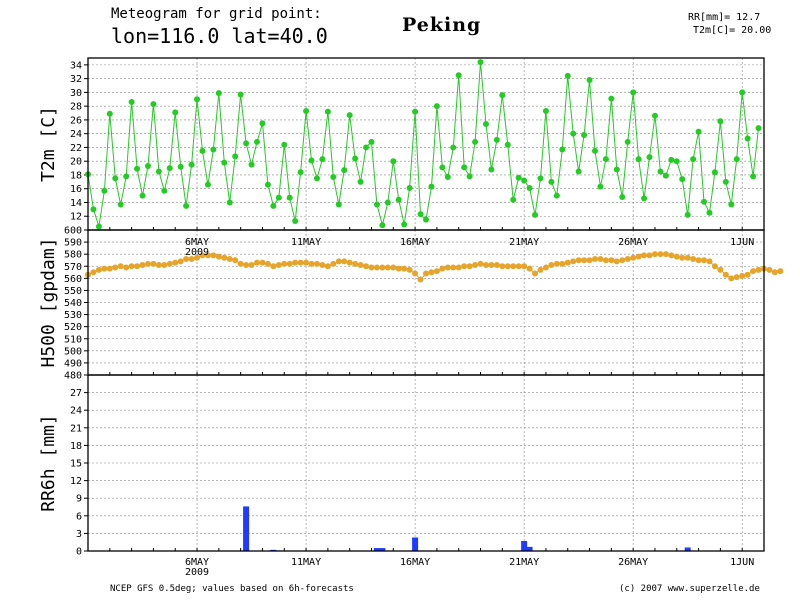 The width and height of the screenshot is (800, 600). I want to click on y-tick-label: 28, so click(76, 107).